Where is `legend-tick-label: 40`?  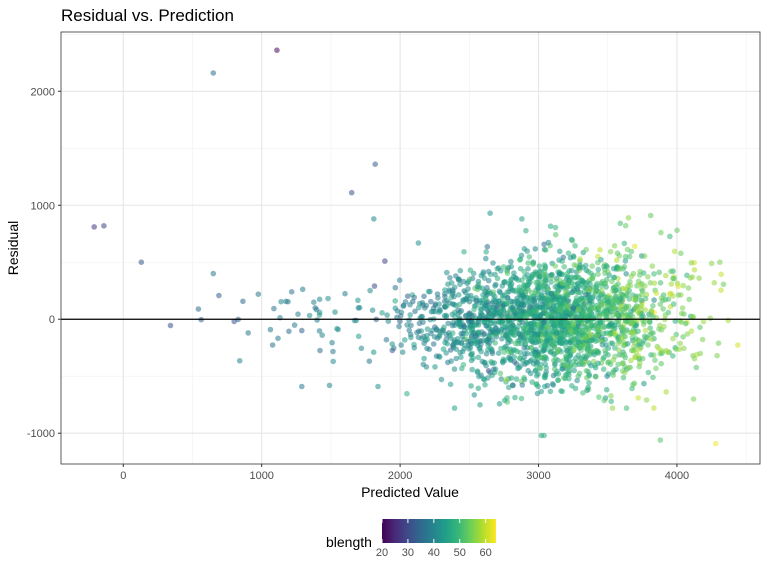 legend-tick-label: 40 is located at coordinates (434, 553).